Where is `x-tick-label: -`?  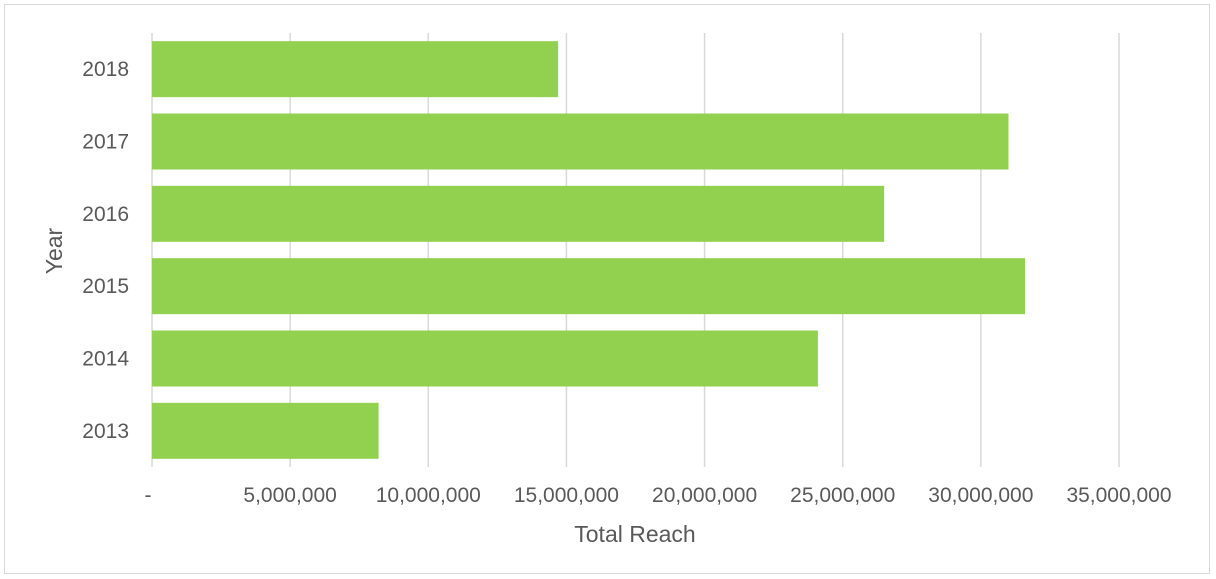 x-tick-label: - is located at coordinates (148, 495).